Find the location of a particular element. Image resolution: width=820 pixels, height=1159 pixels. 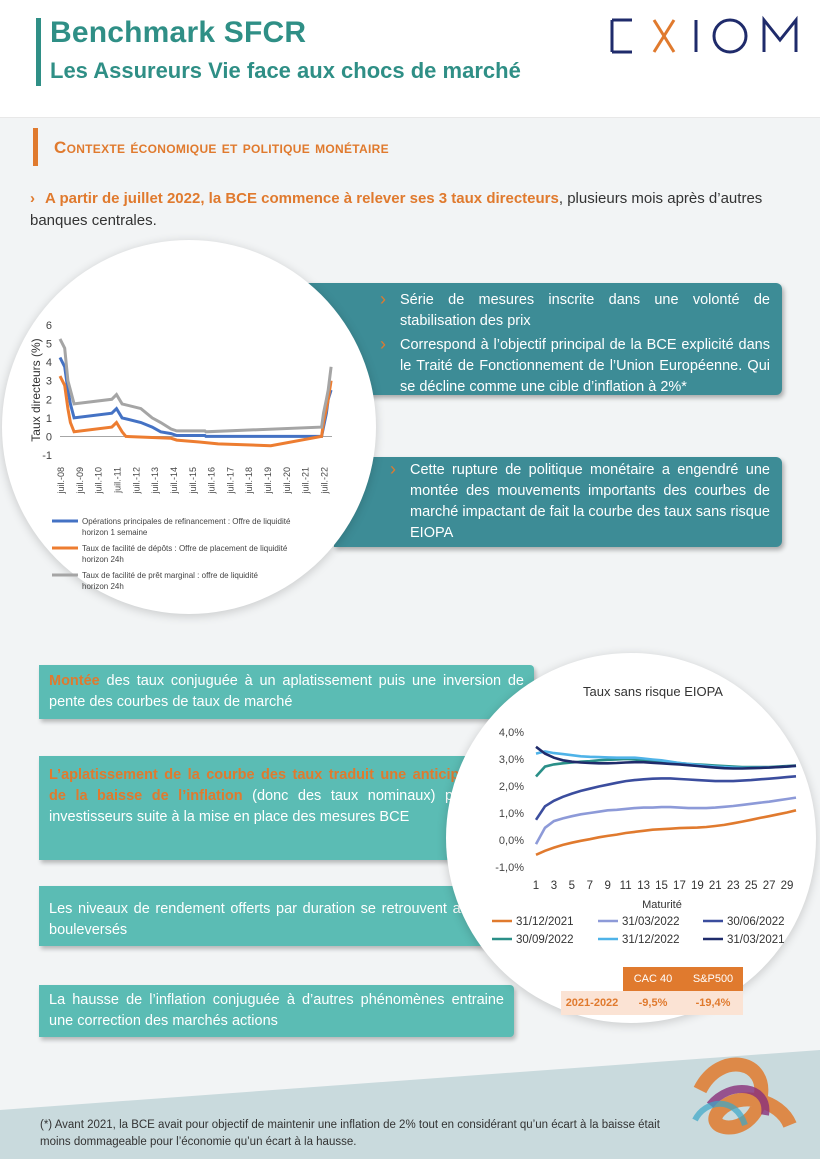

chart2-xtick: 5 is located at coordinates (572, 886).